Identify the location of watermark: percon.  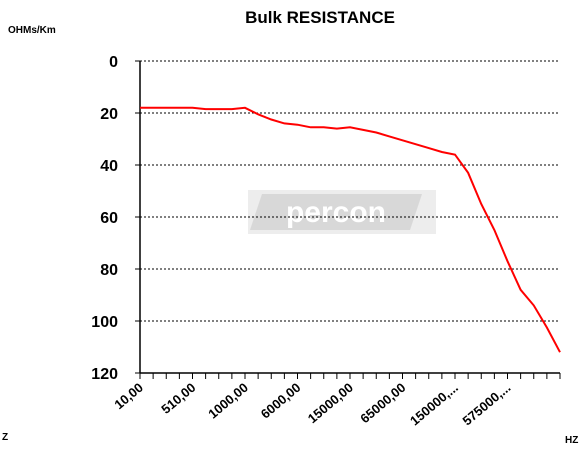
(336, 212).